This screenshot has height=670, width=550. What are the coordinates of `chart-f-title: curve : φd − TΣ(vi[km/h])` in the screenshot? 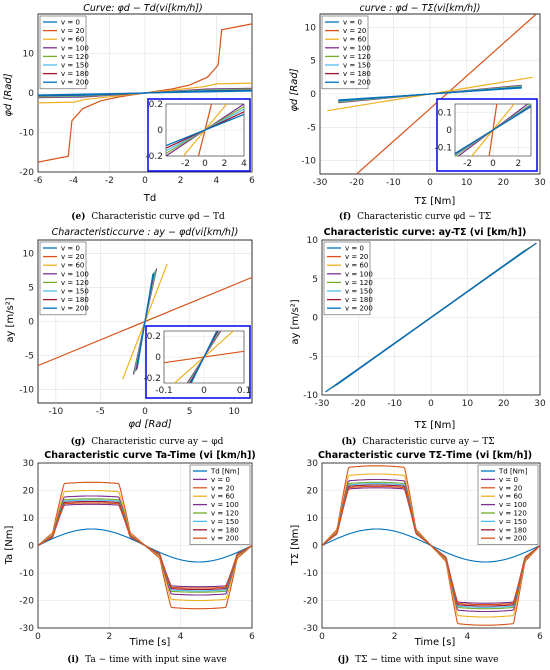 It's located at (419, 8).